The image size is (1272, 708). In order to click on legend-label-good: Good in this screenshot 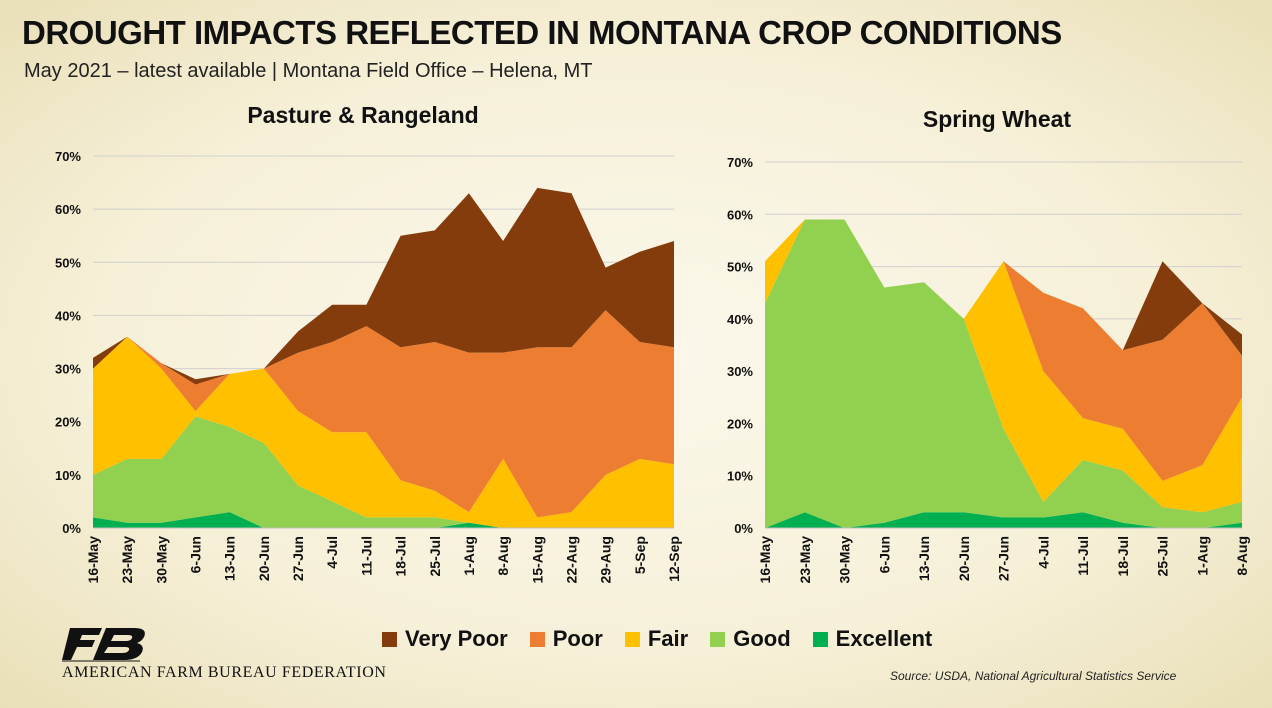, I will do `click(762, 638)`.